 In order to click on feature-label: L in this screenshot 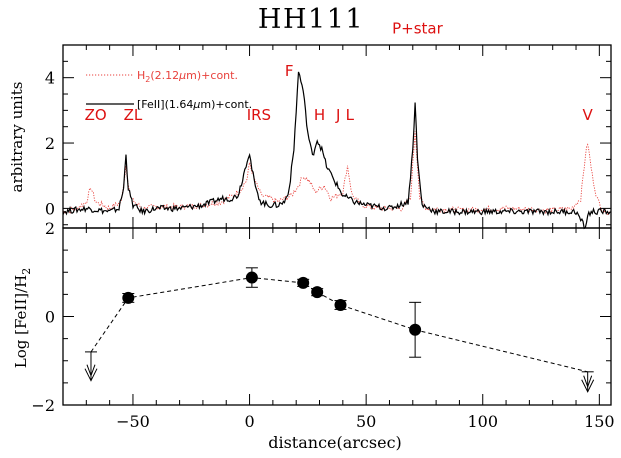, I will do `click(350, 115)`.